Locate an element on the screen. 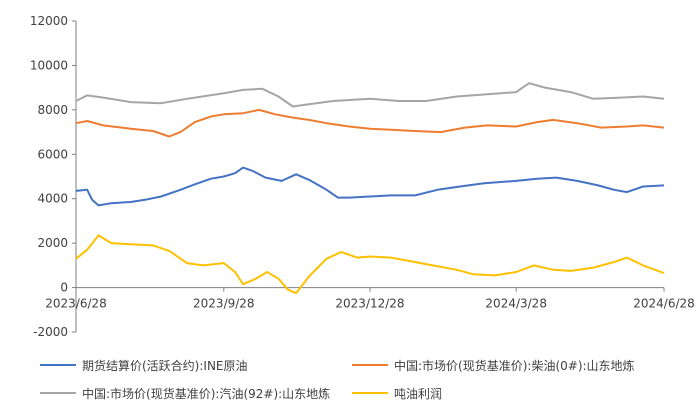 This screenshot has height=420, width=700. legend-item-diesel: 中国:市场价(现货基准价):柴油(0#):山东地炼 is located at coordinates (493, 365).